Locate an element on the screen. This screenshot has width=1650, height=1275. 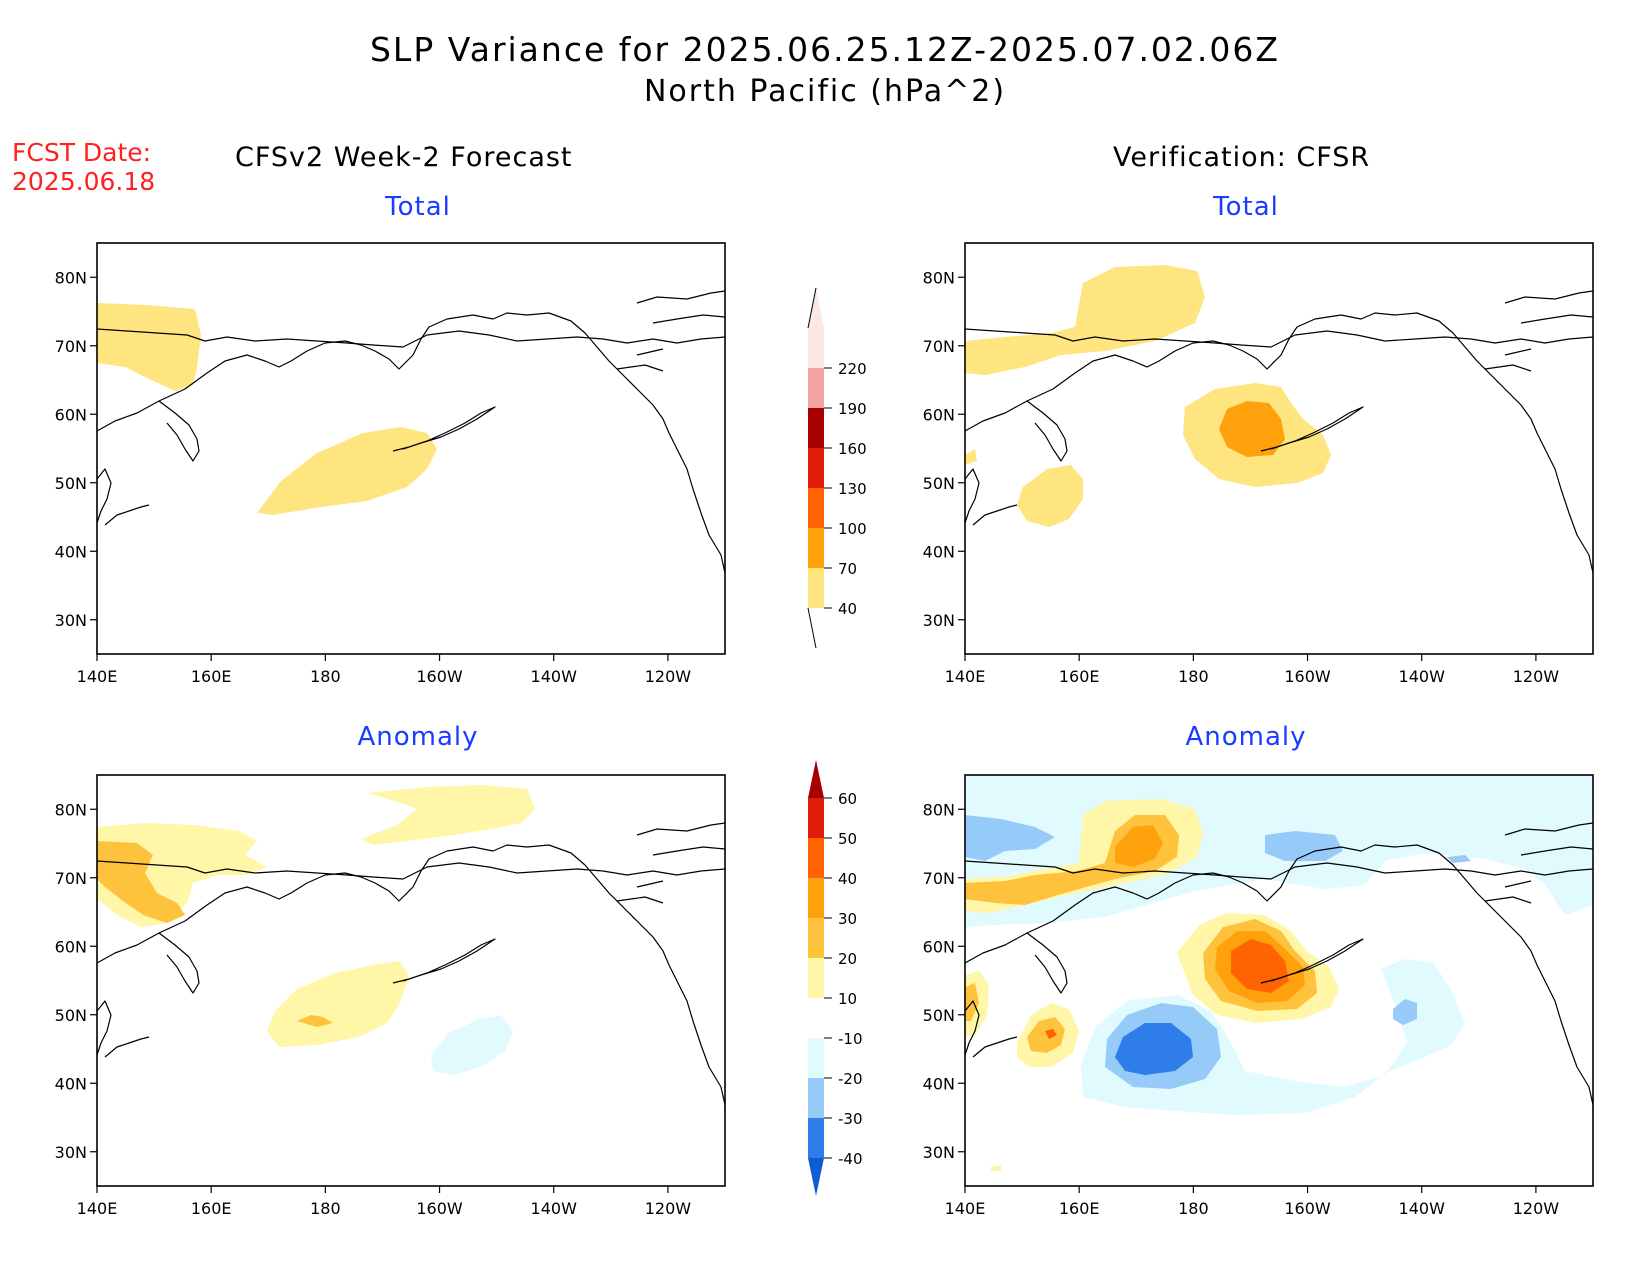
panel-title-forecast-anomaly: Anomaly is located at coordinates (418, 737).